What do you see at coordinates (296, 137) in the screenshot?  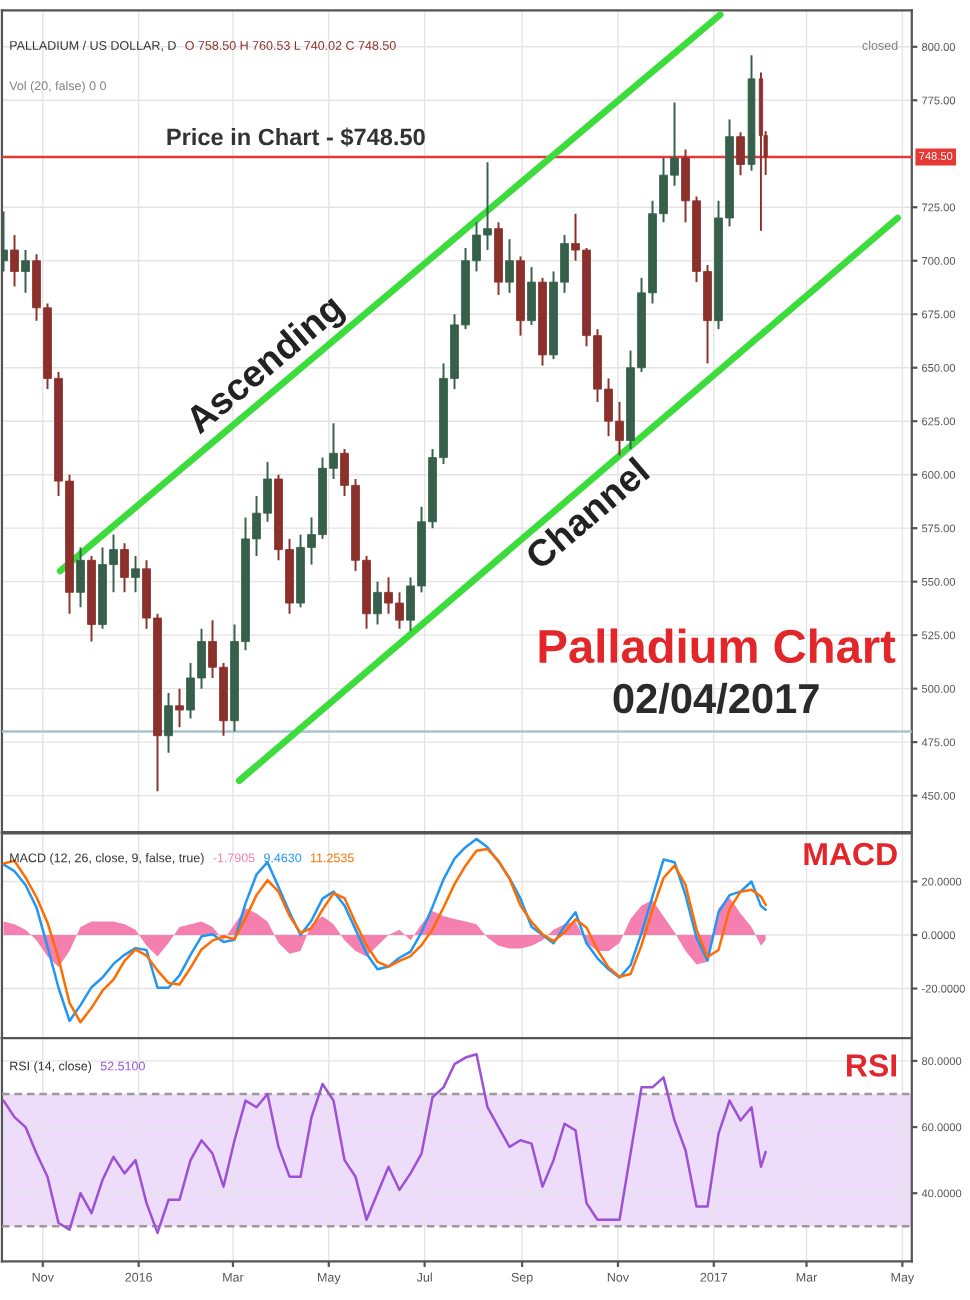 I see `annotation: Price in Chart - $748.50` at bounding box center [296, 137].